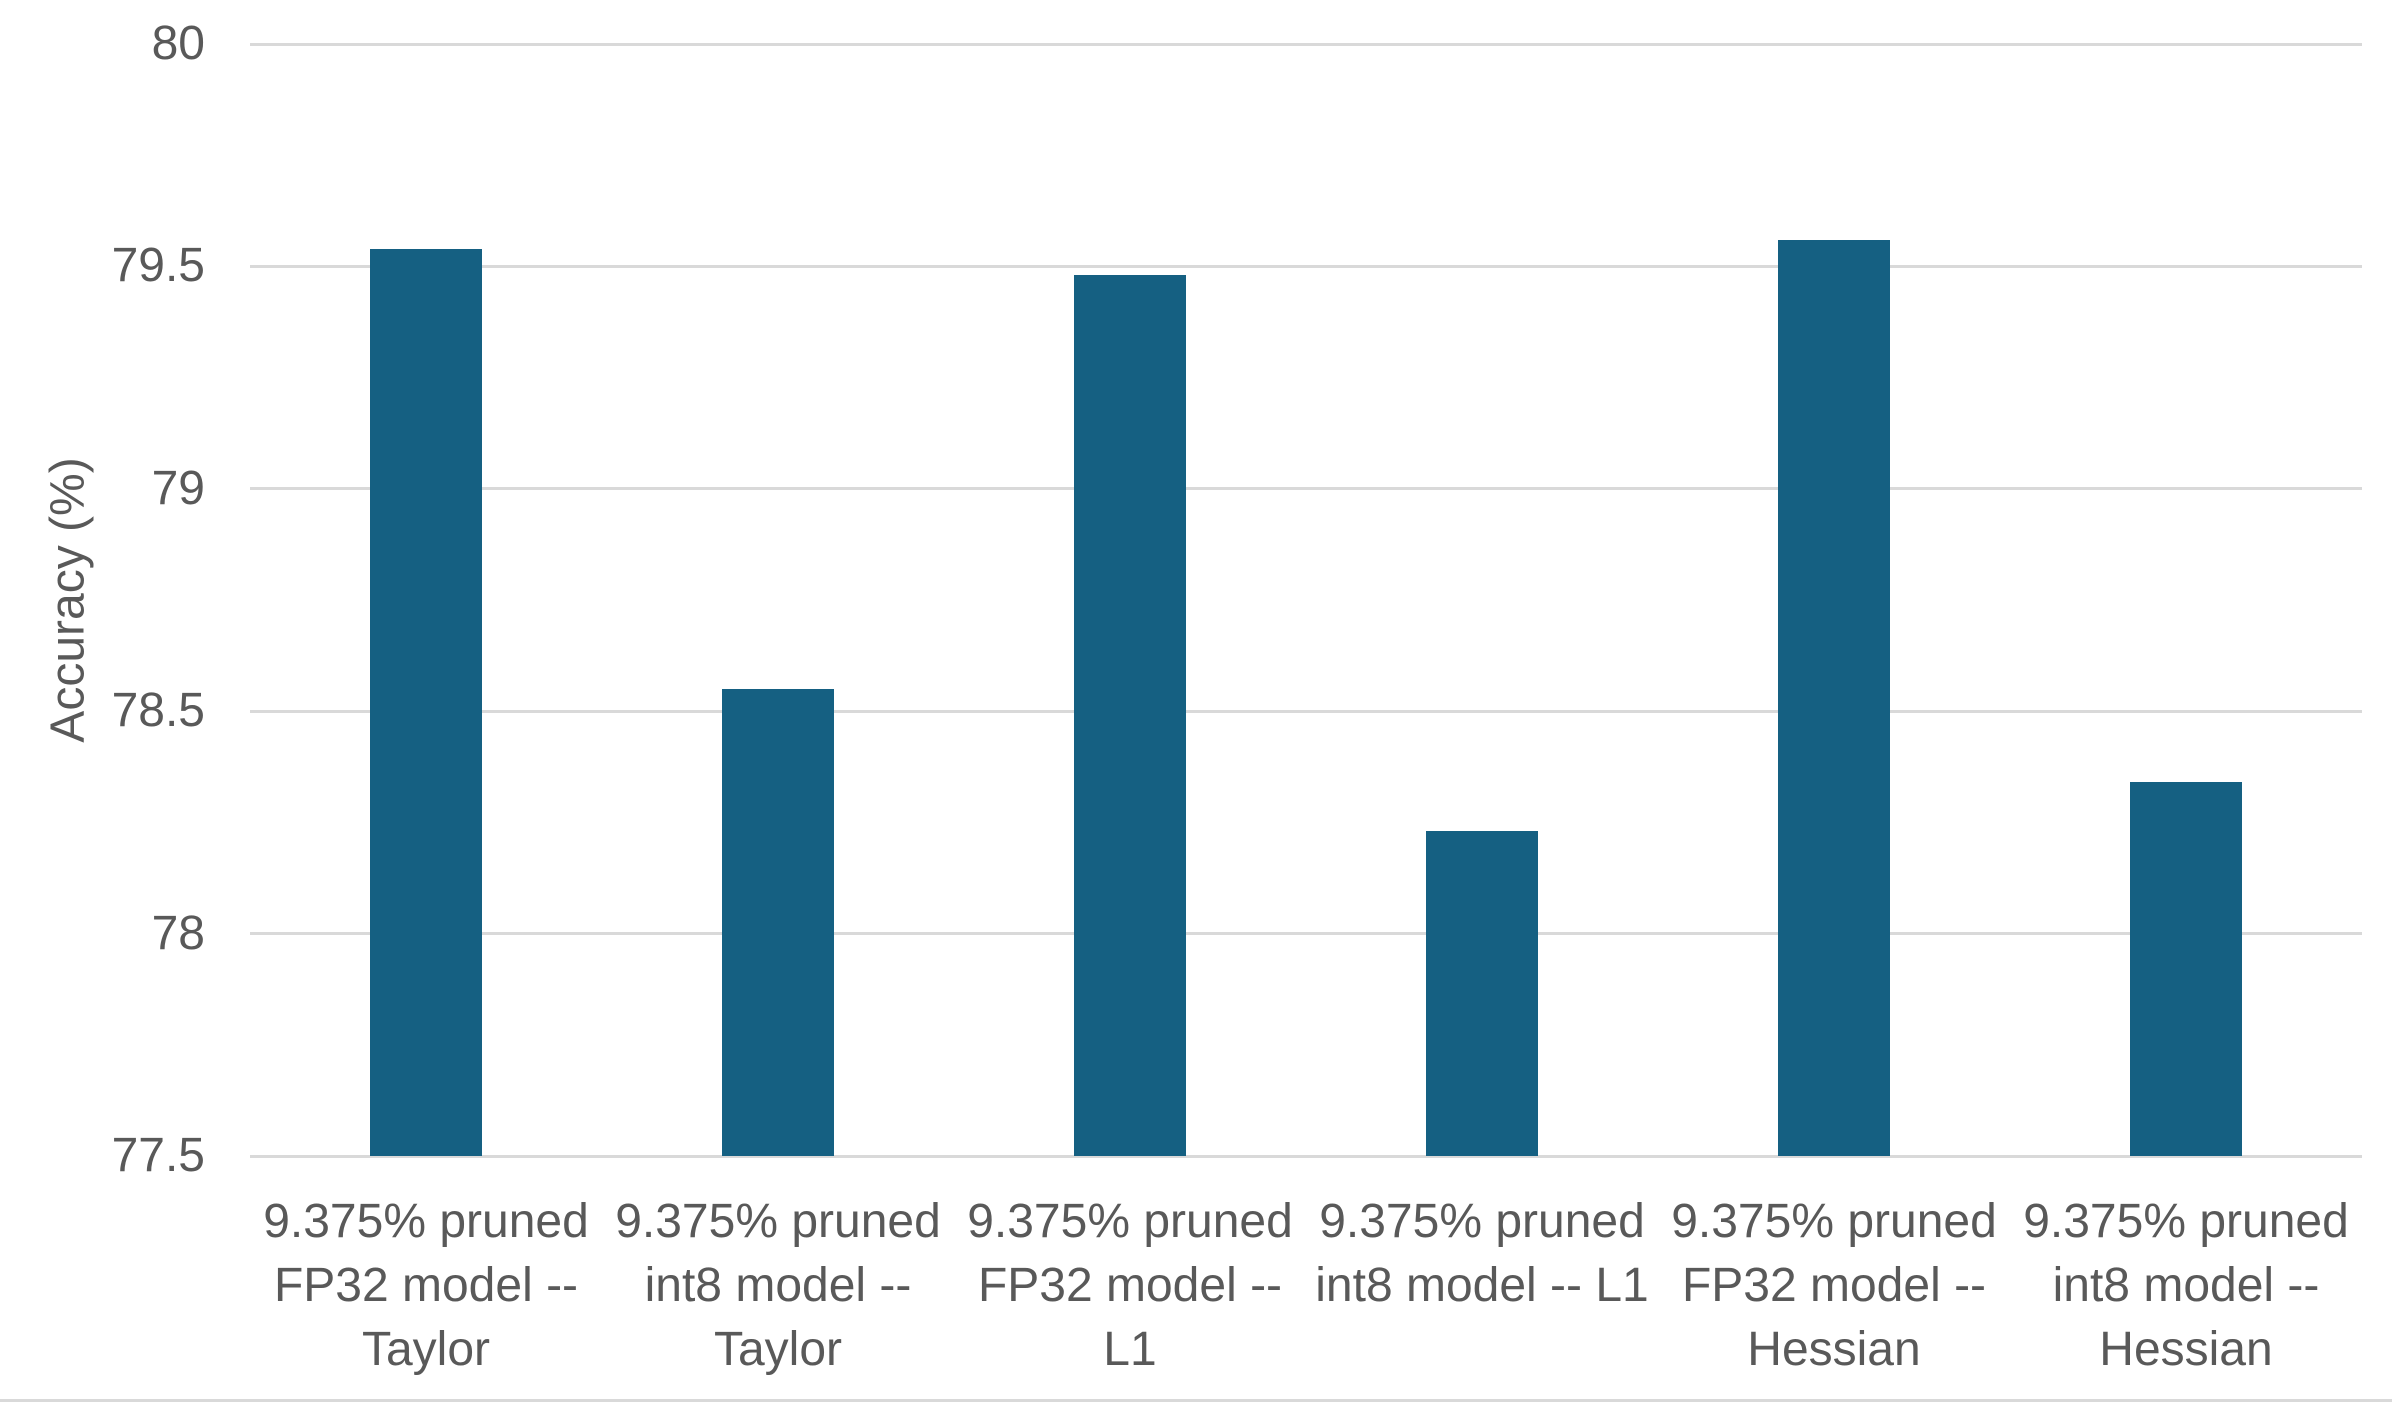  What do you see at coordinates (158, 711) in the screenshot?
I see `y-tick-label: 78.5` at bounding box center [158, 711].